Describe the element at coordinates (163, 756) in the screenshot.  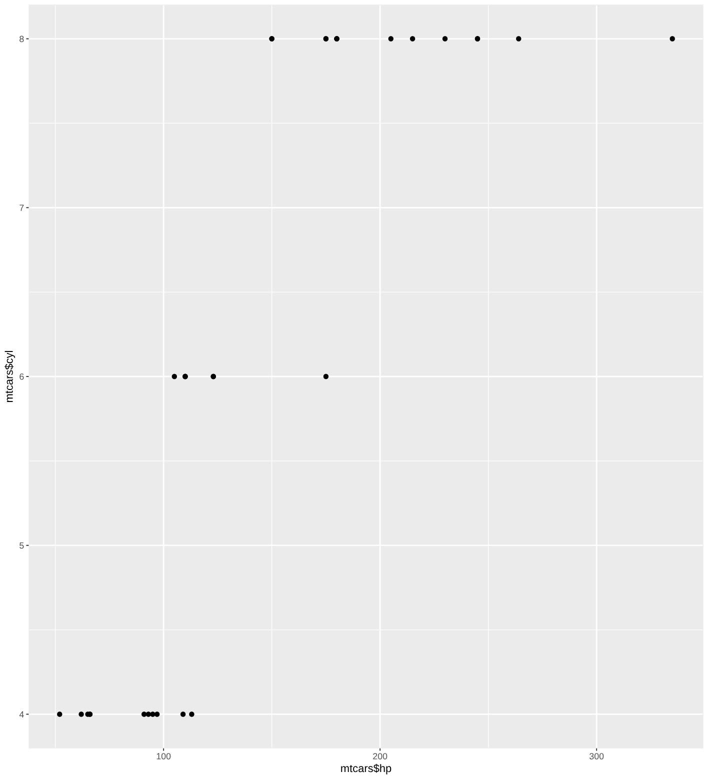
I see `x-tick-label: 100` at that location.